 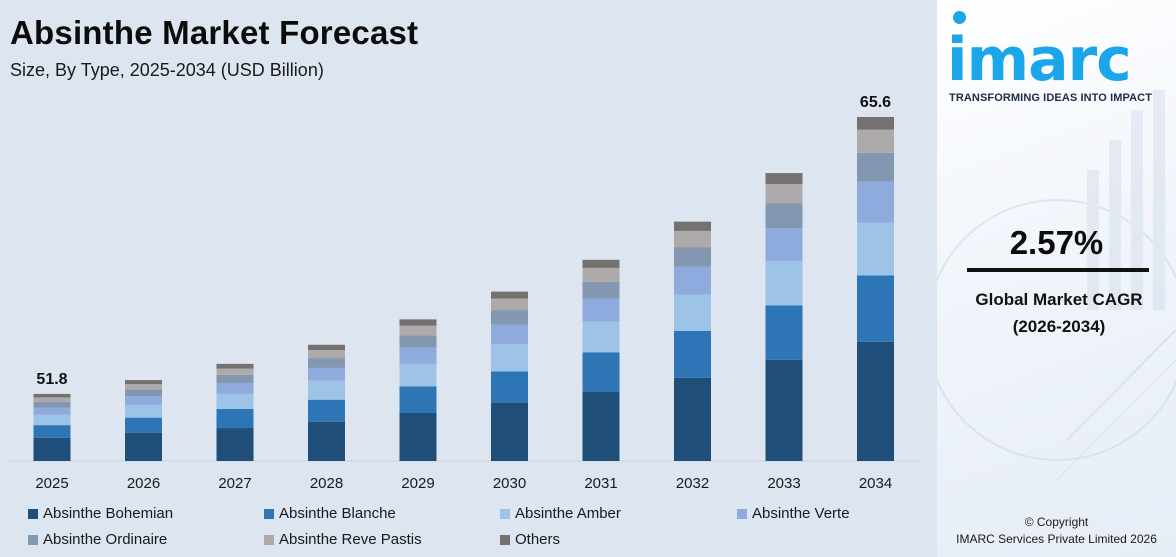 What do you see at coordinates (326, 363) in the screenshot?
I see `bar-segment-2028-absinthe-ordinaire` at bounding box center [326, 363].